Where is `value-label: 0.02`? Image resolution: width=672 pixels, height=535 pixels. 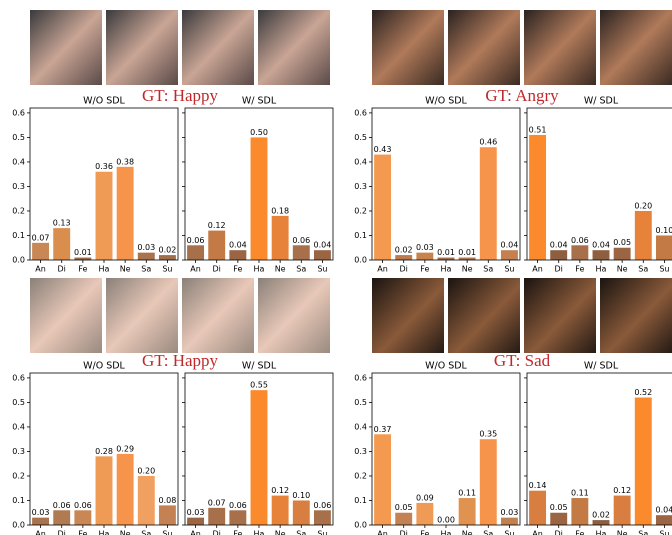
value-label: 0.02 is located at coordinates (168, 250).